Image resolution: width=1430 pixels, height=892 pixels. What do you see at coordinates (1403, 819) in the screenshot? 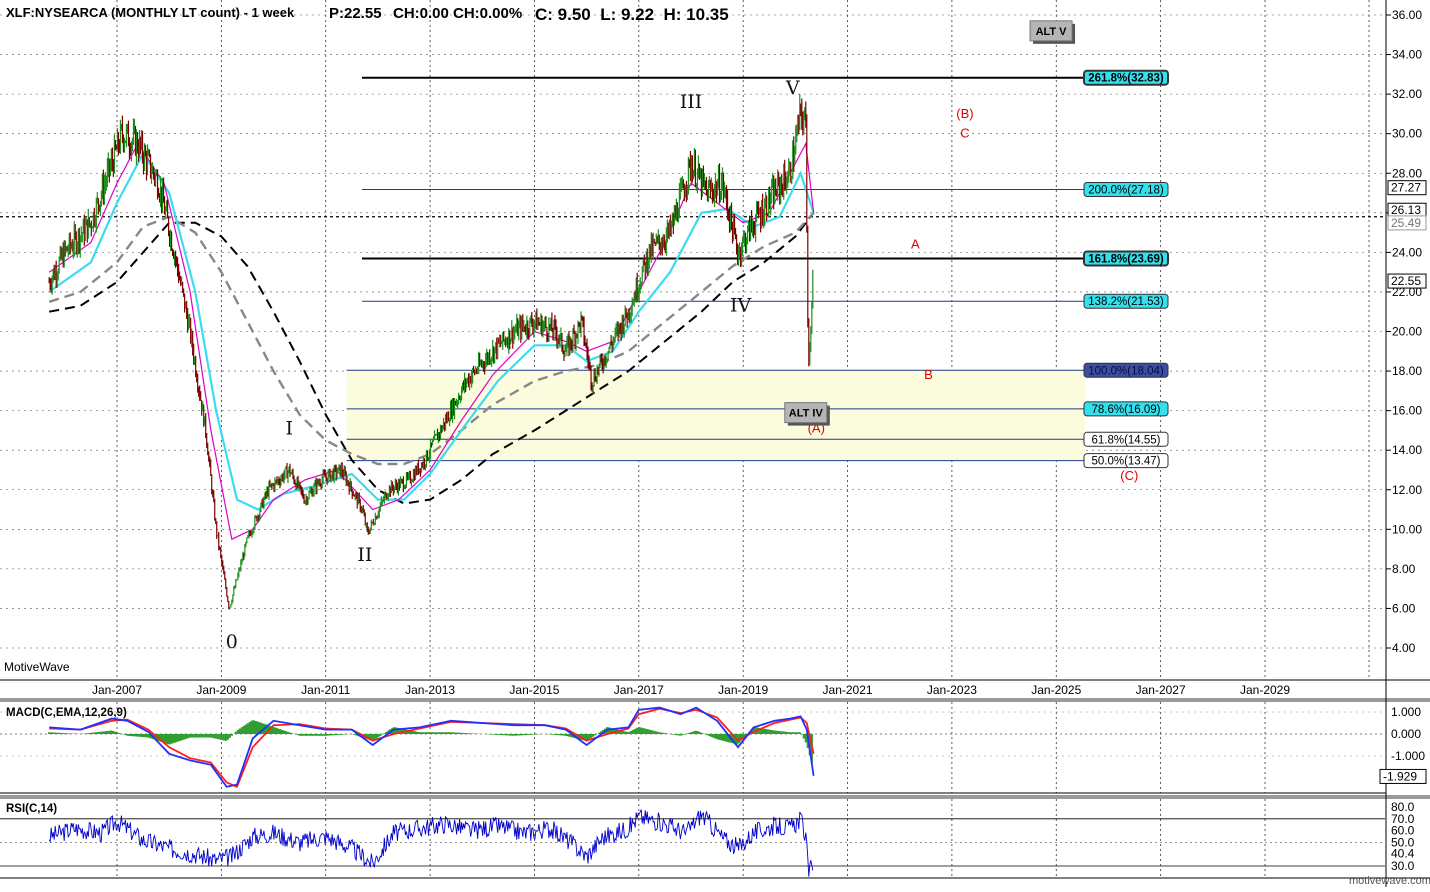
I see `rsi-tick-label: 70.0` at bounding box center [1403, 819].